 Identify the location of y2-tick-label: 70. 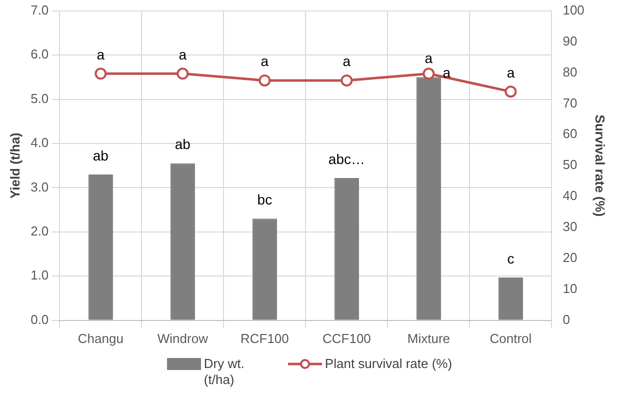
(570, 102).